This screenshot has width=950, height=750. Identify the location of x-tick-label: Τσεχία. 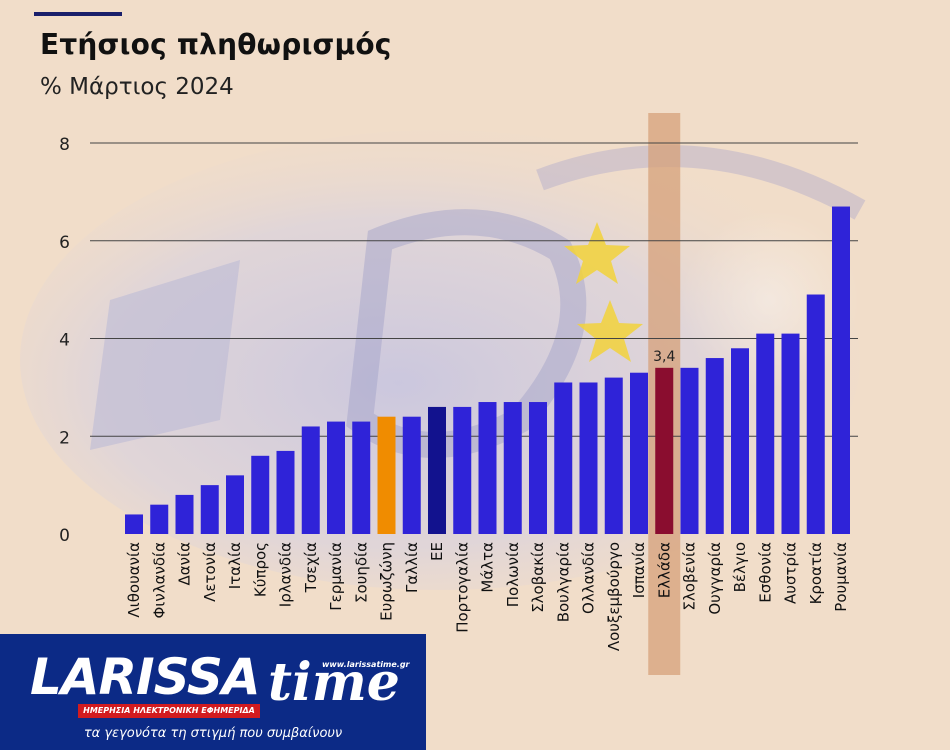
(311, 568).